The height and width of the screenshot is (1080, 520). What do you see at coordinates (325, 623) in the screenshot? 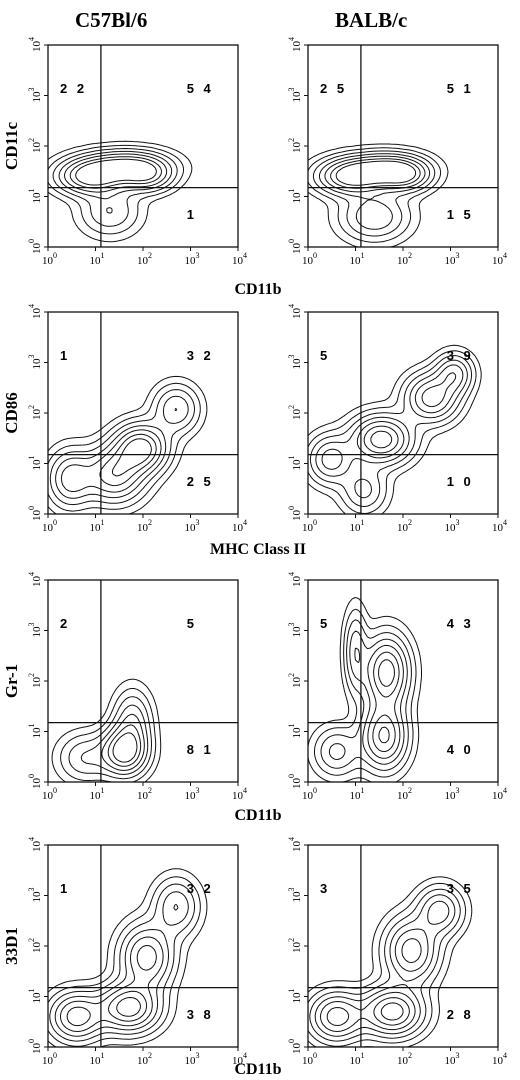
I see `quadrant-upper-left-percent: 5` at bounding box center [325, 623].